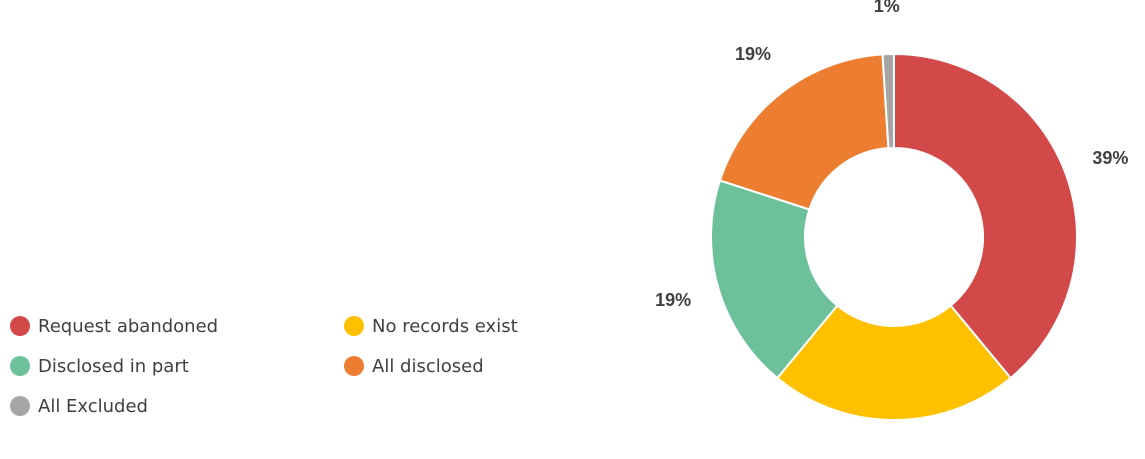  What do you see at coordinates (887, 8) in the screenshot?
I see `slice-value-label: 1%` at bounding box center [887, 8].